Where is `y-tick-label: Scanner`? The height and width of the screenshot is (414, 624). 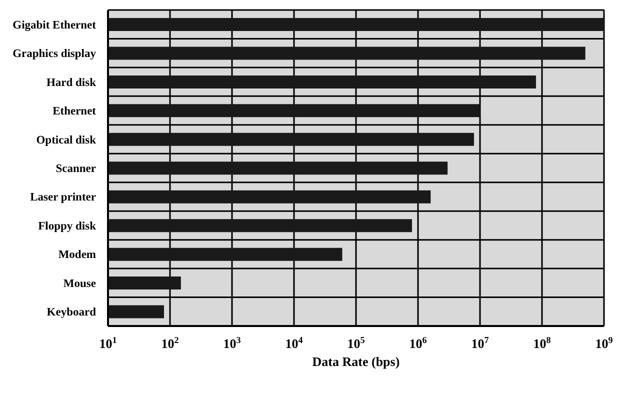 y-tick-label: Scanner is located at coordinates (76, 169).